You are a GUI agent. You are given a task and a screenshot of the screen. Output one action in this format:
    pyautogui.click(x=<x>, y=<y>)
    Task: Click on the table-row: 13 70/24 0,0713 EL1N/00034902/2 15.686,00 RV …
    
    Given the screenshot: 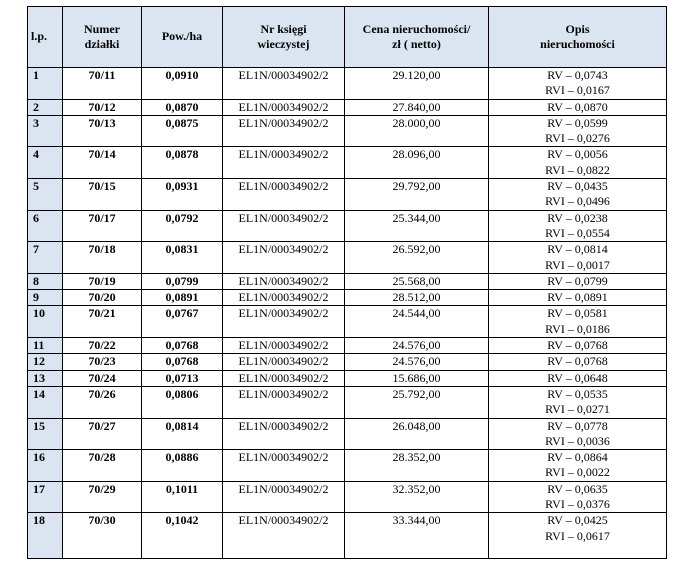 What is the action you would take?
    pyautogui.click(x=347, y=378)
    